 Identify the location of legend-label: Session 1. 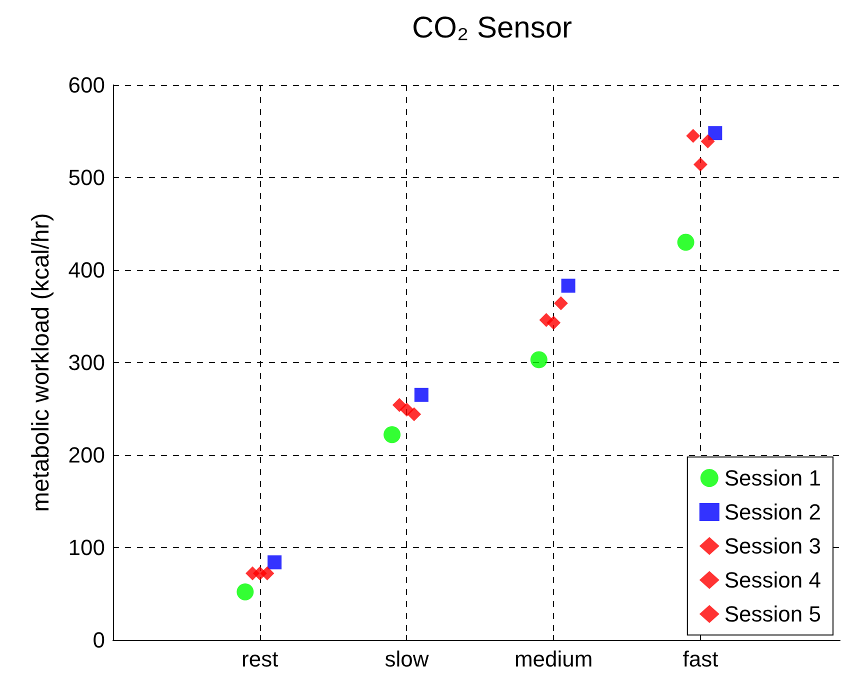
(773, 478).